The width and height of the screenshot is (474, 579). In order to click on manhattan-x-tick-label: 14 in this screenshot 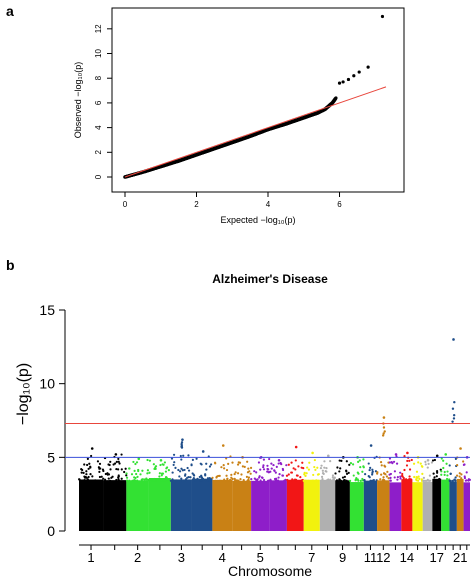, I will do `click(407, 557)`.